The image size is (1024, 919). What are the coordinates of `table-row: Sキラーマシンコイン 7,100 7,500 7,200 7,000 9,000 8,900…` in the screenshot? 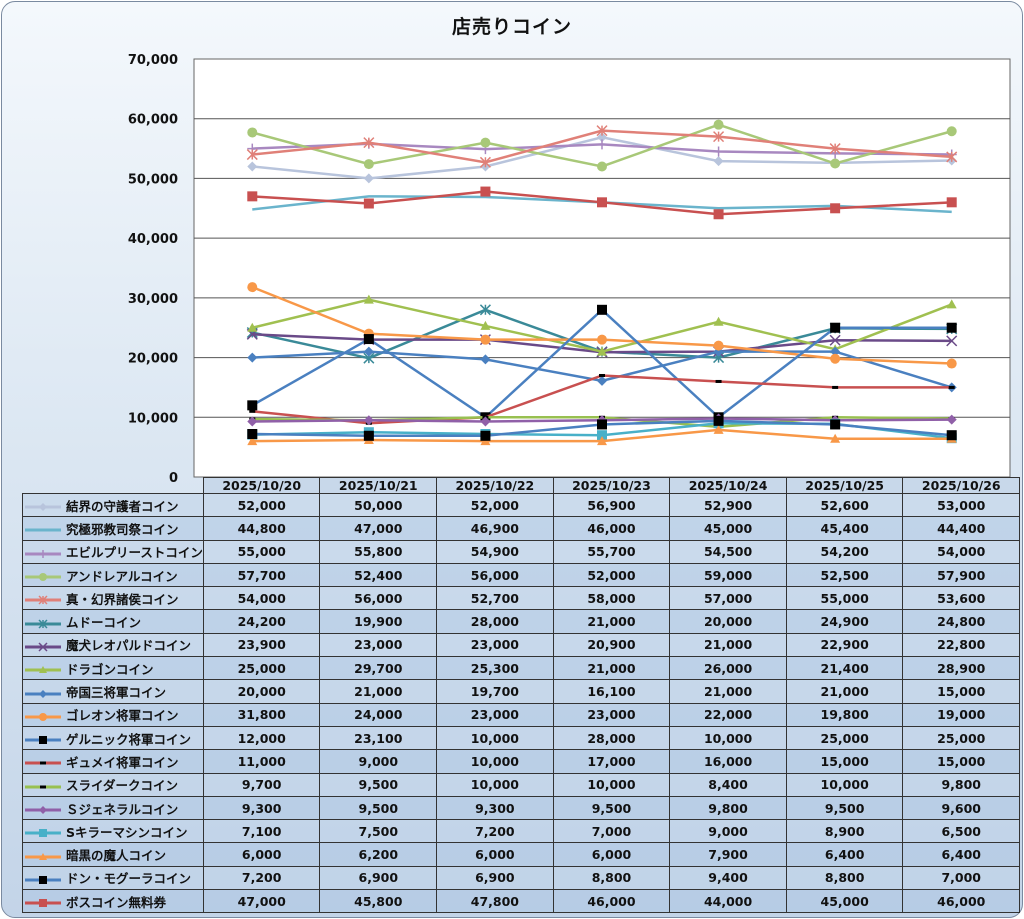 It's located at (521, 831).